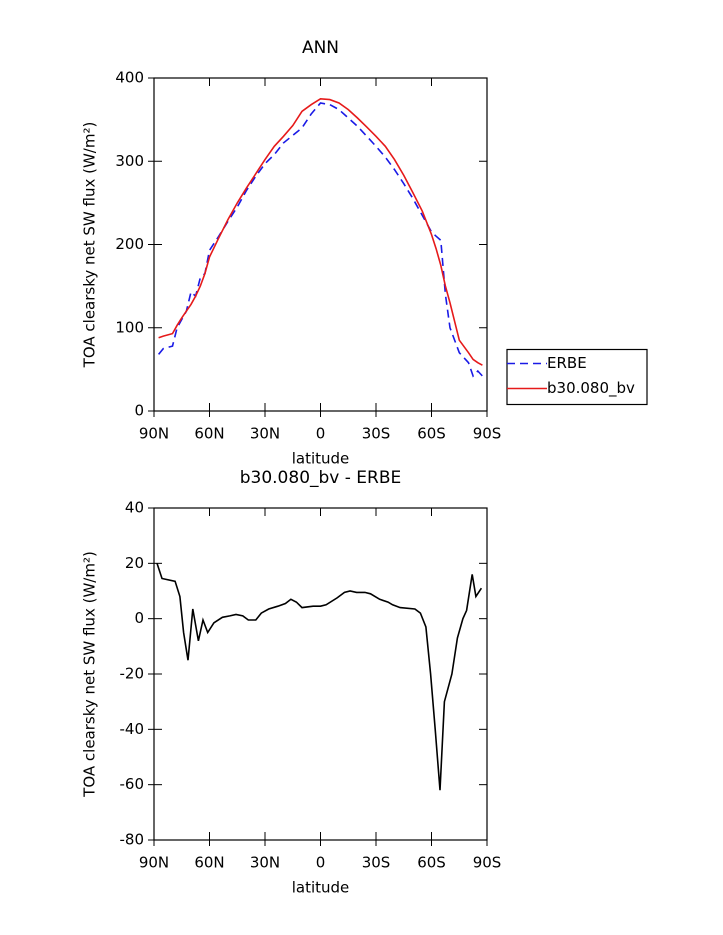 The image size is (723, 935). I want to click on y-tick-label: -60, so click(132, 784).